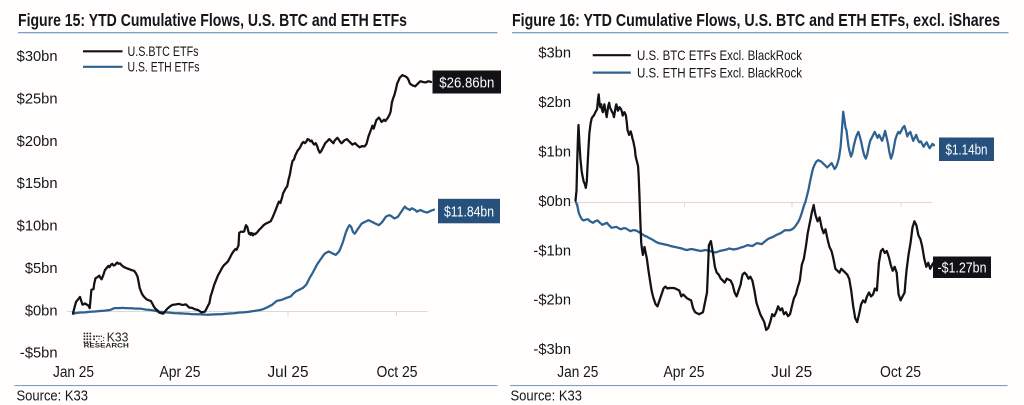  I want to click on svg-text: $1.14bn, so click(967, 150).